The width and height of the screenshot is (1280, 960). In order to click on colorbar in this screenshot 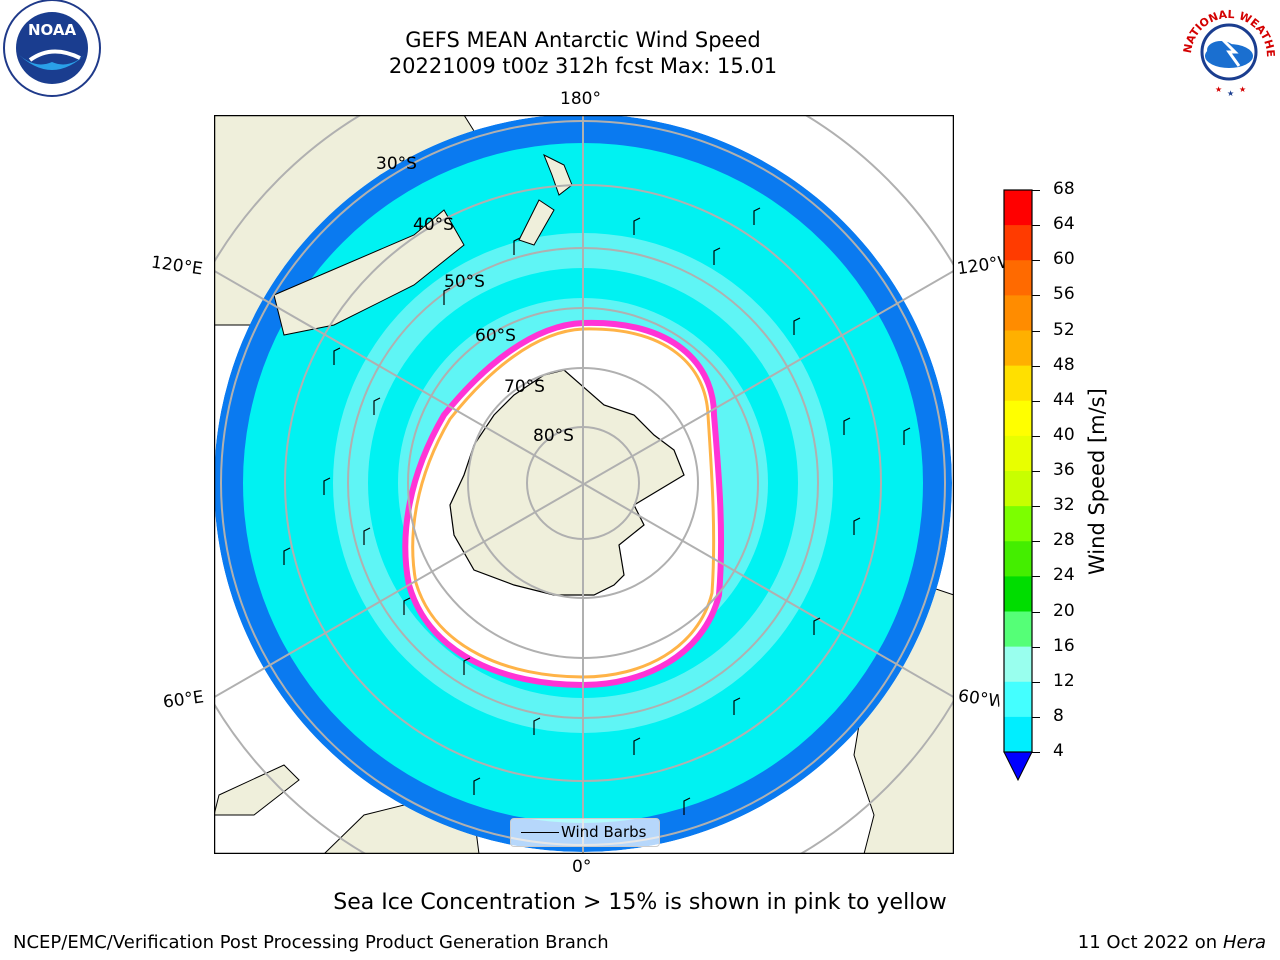, I will do `click(1018, 485)`.